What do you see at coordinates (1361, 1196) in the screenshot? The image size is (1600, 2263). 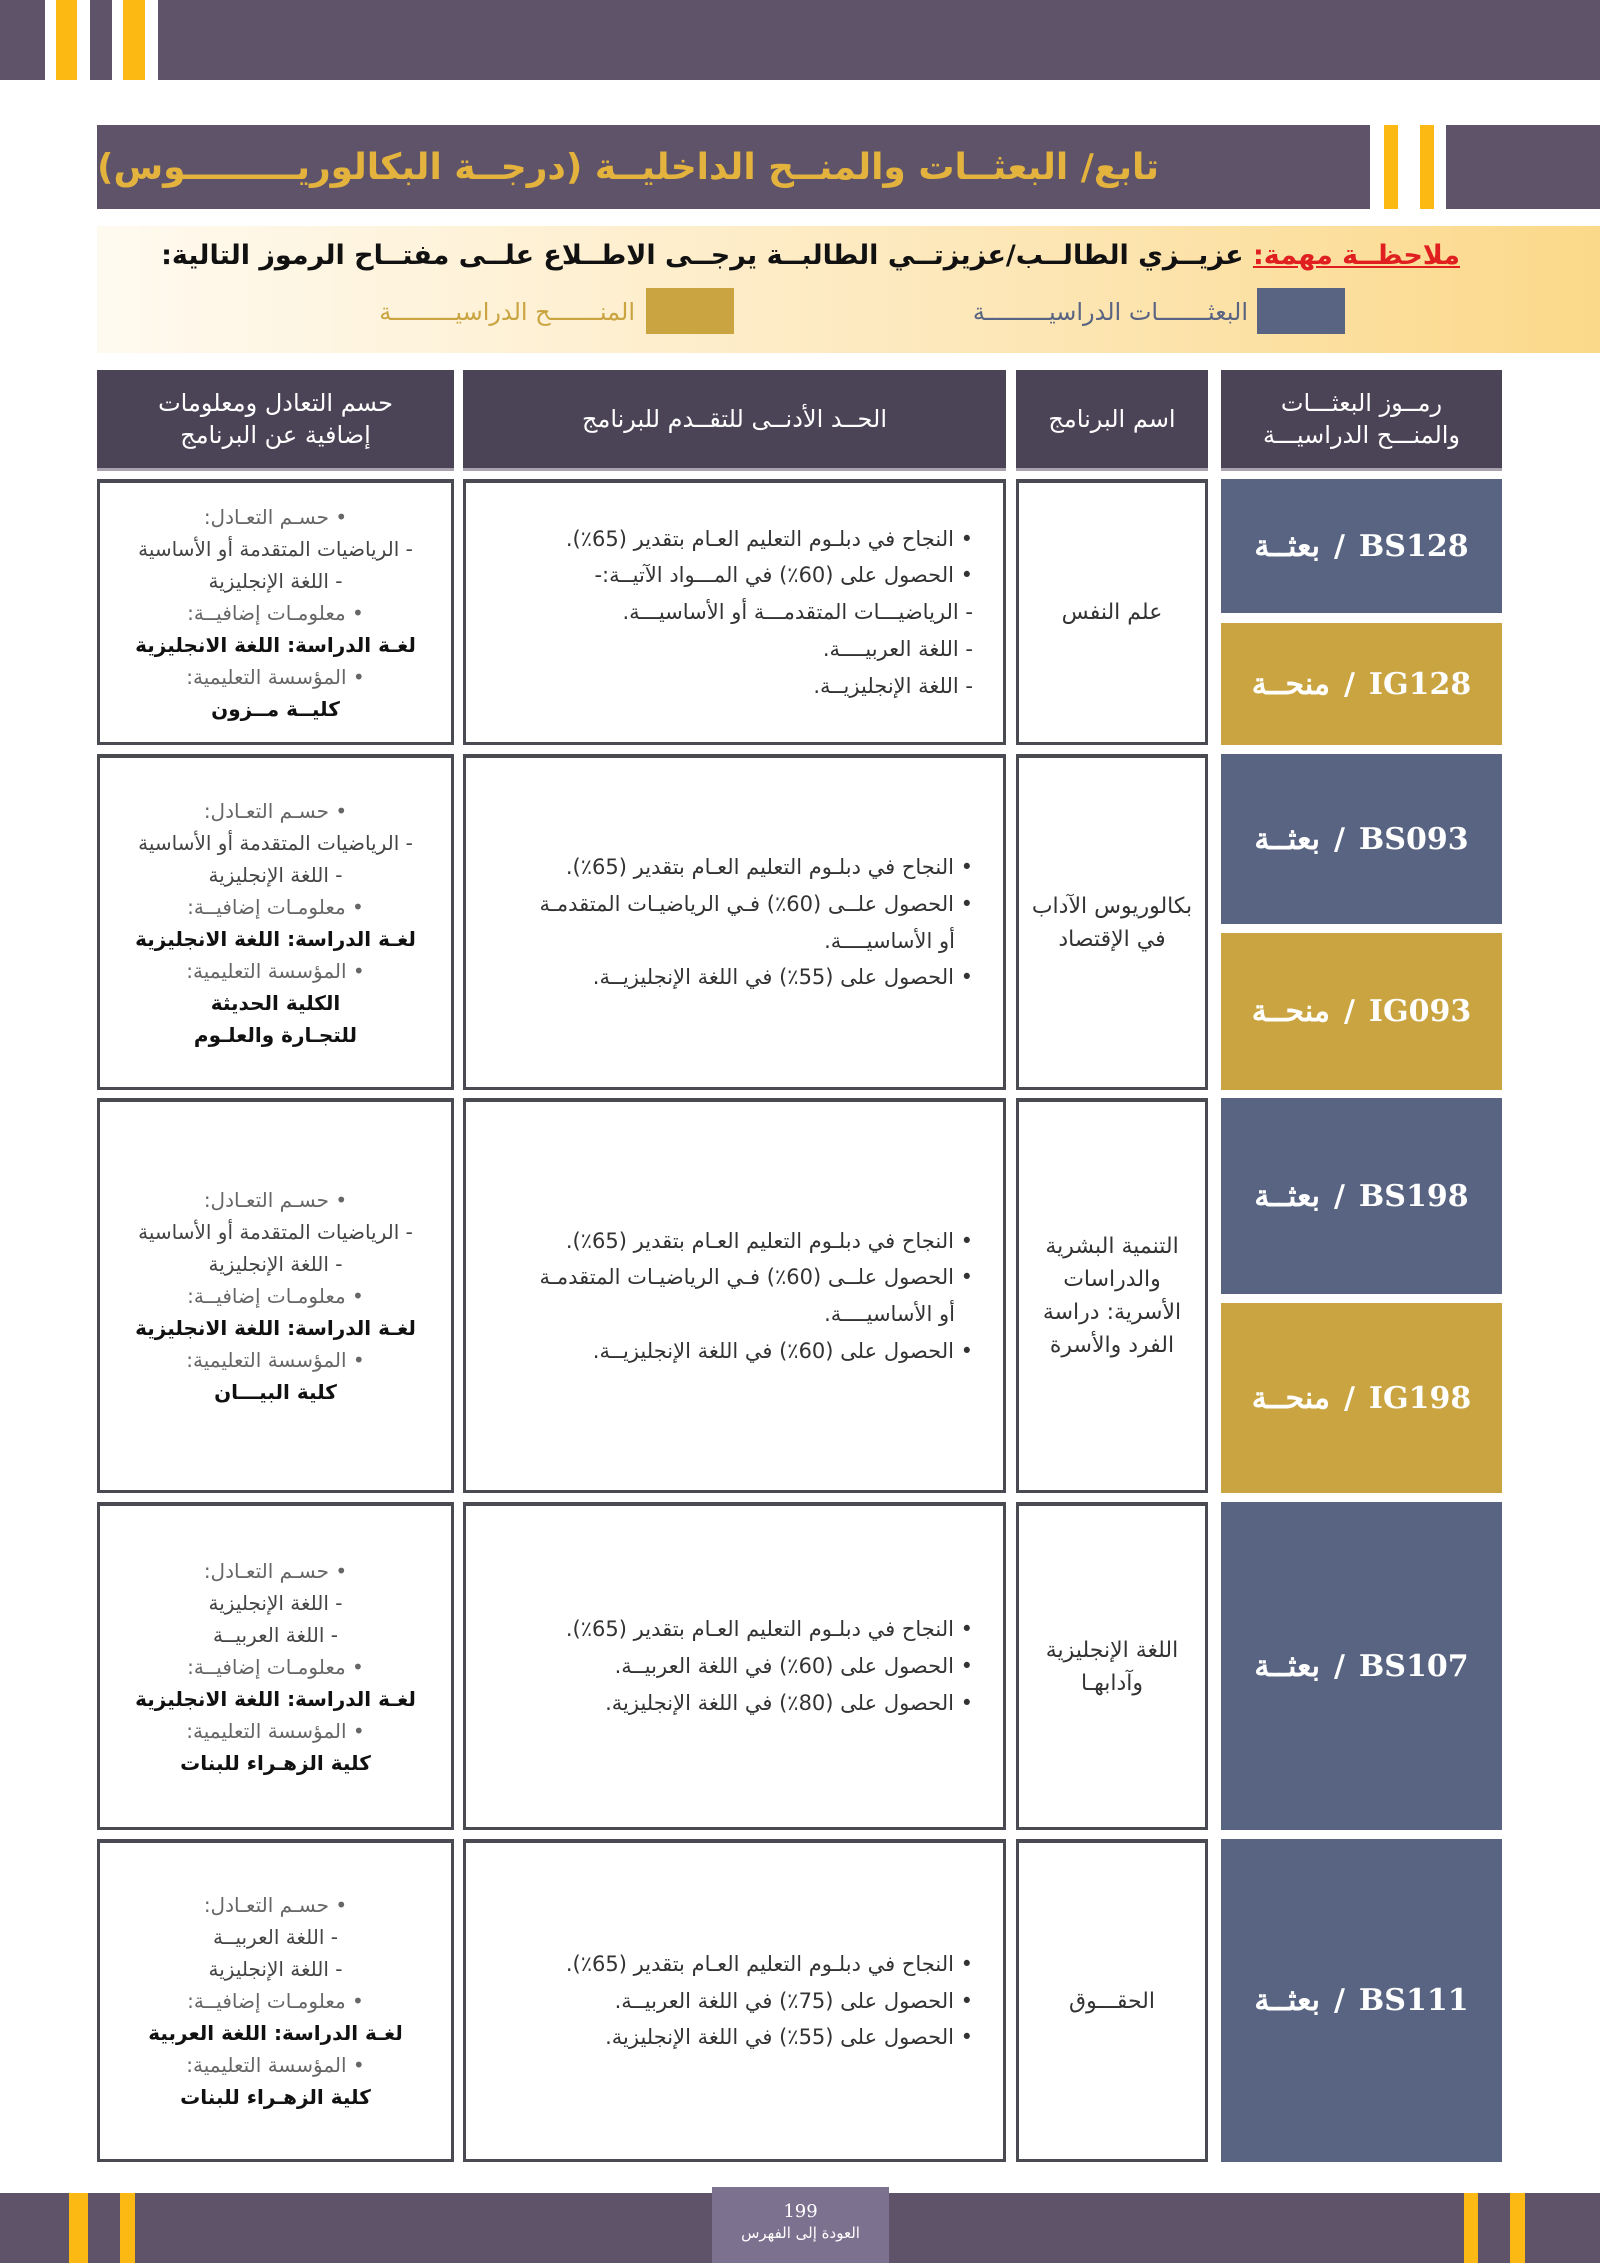 I see `scholarship-code-cell: بعثــة / BS198` at bounding box center [1361, 1196].